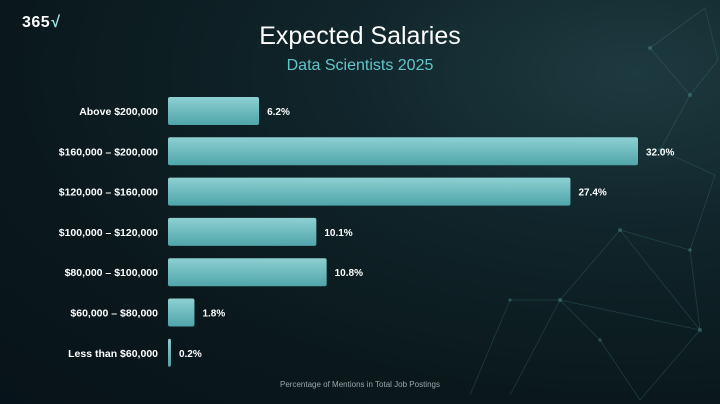  What do you see at coordinates (360, 65) in the screenshot?
I see `chart-subtitle: Data Scientists 2025` at bounding box center [360, 65].